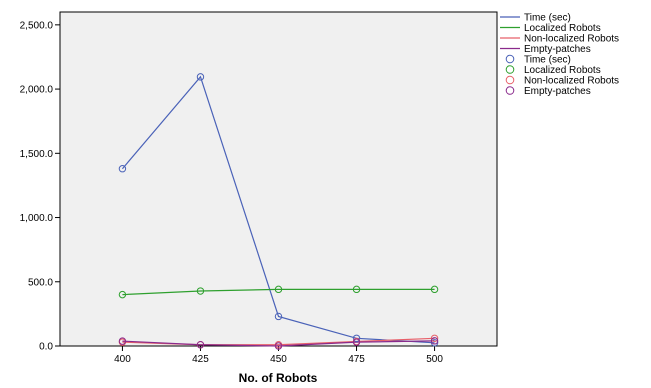 This screenshot has height=388, width=651. What do you see at coordinates (278, 359) in the screenshot?
I see `x-tick-label: 450` at bounding box center [278, 359].